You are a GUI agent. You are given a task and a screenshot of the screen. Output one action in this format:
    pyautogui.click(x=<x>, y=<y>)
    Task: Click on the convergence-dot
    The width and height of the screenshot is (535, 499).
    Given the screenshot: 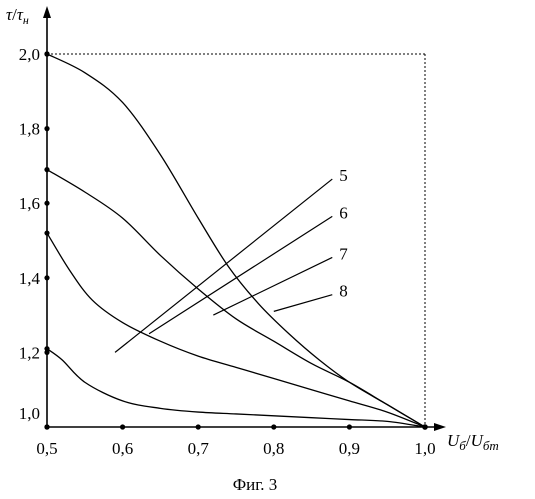 What is the action you would take?
    pyautogui.click(x=425, y=427)
    